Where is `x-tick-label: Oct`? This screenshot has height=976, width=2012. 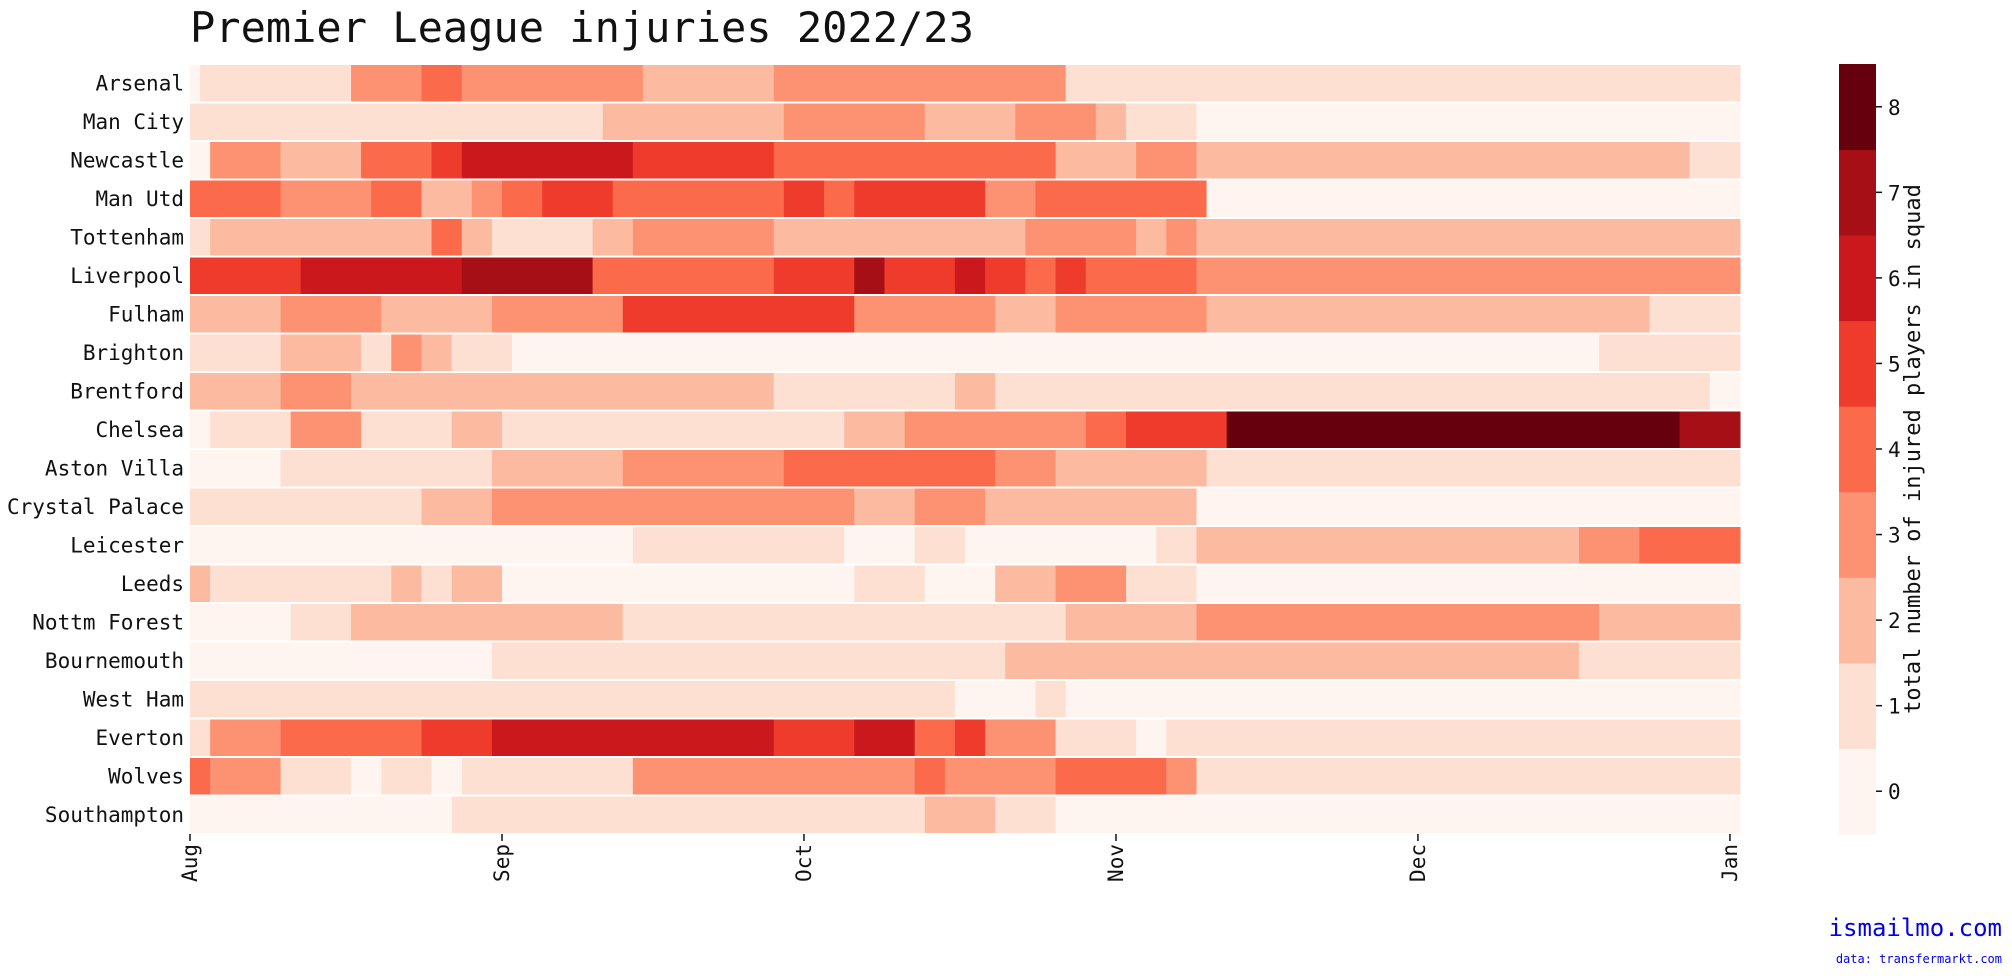 x-tick-label: Oct is located at coordinates (804, 863).